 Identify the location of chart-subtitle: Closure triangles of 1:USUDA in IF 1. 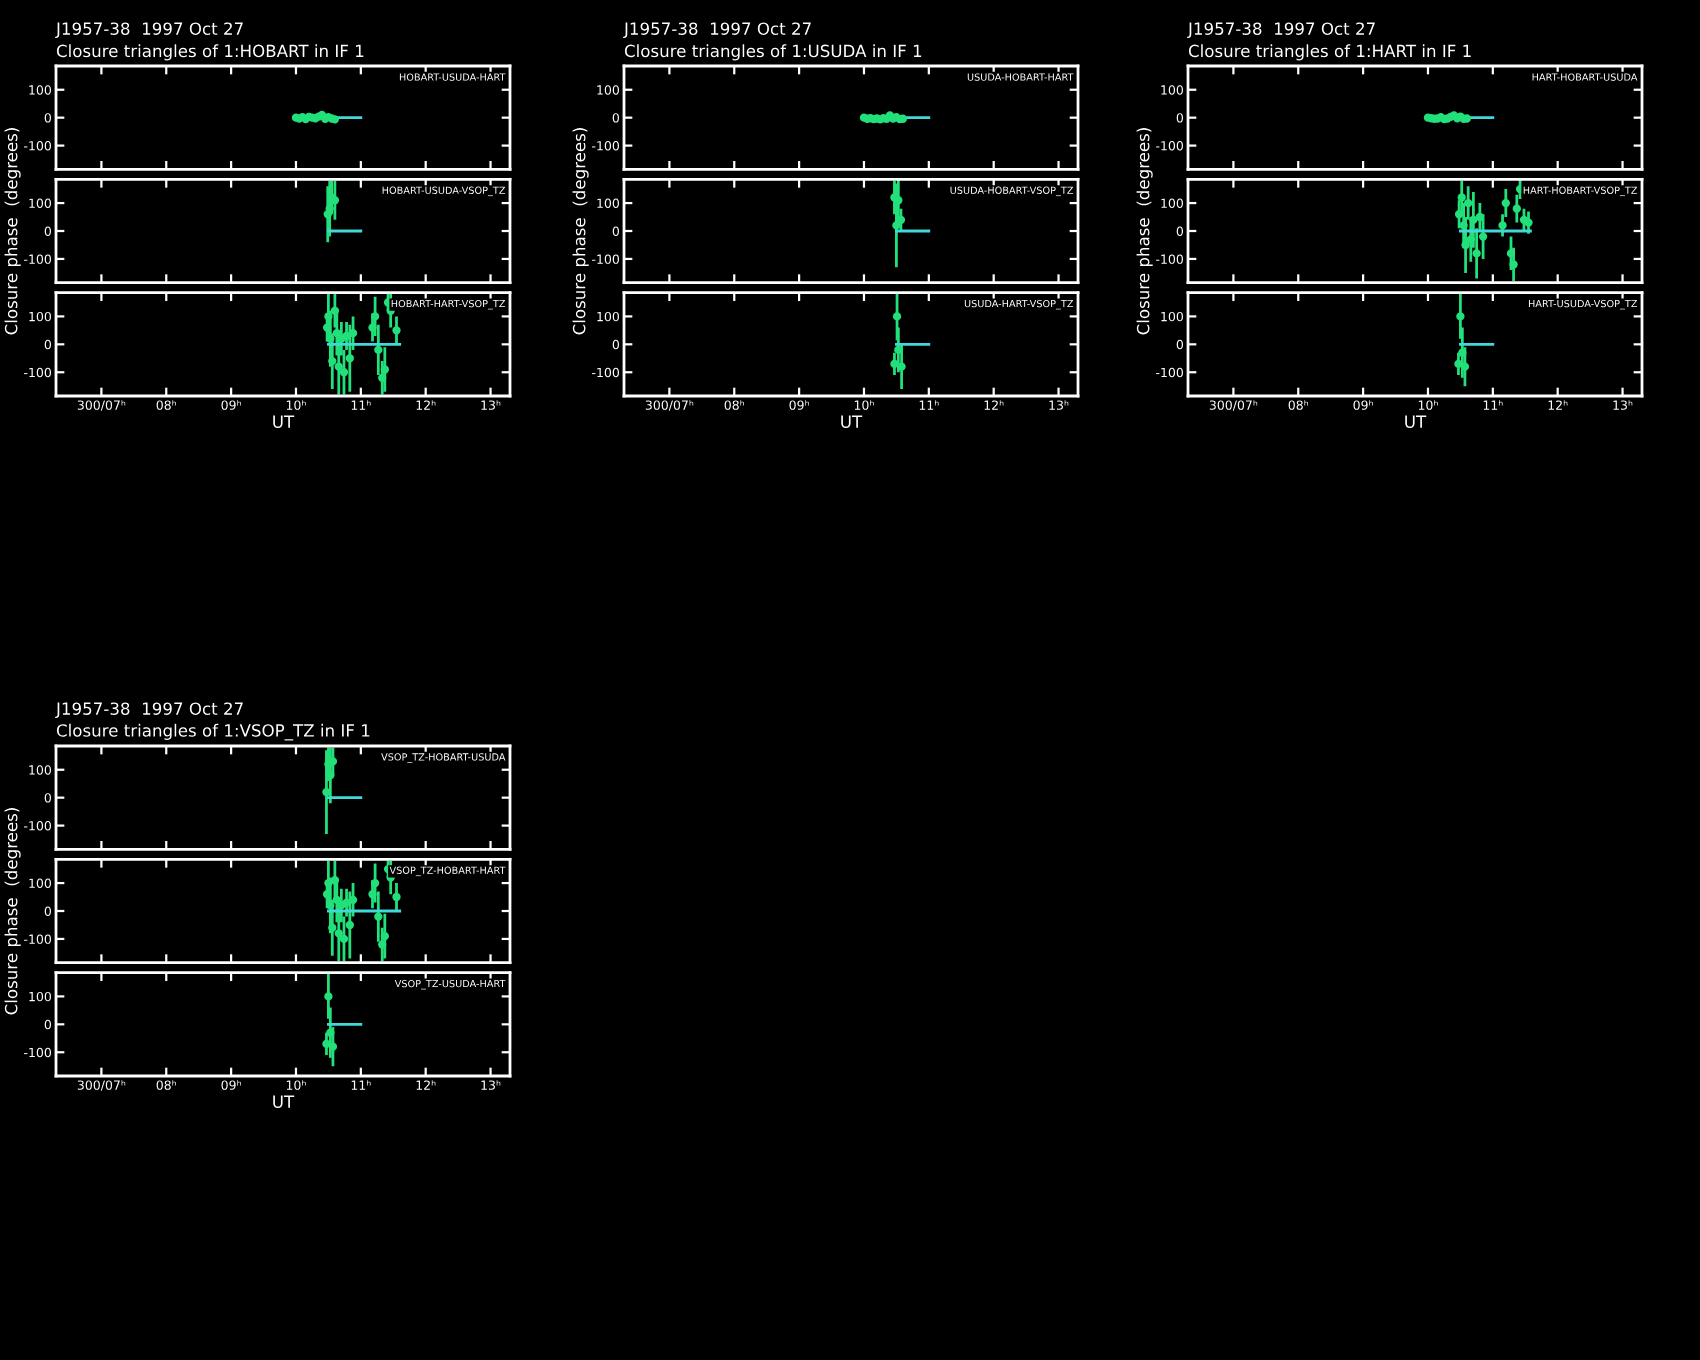
(773, 52).